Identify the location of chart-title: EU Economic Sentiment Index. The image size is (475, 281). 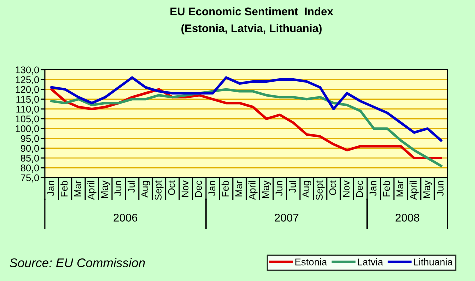
(252, 11).